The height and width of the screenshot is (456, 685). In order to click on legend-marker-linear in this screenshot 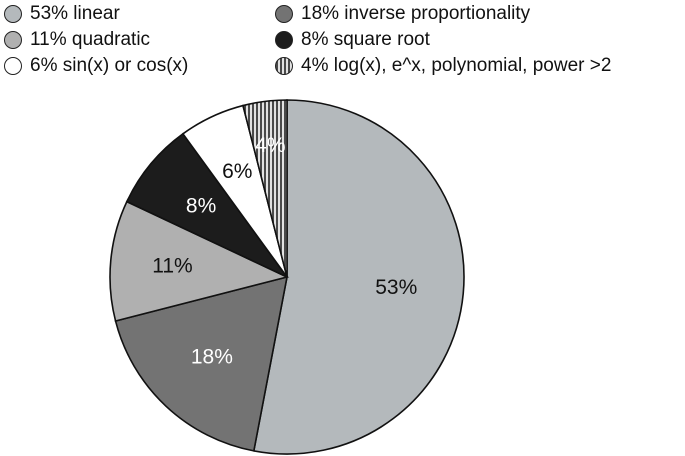, I will do `click(13, 14)`.